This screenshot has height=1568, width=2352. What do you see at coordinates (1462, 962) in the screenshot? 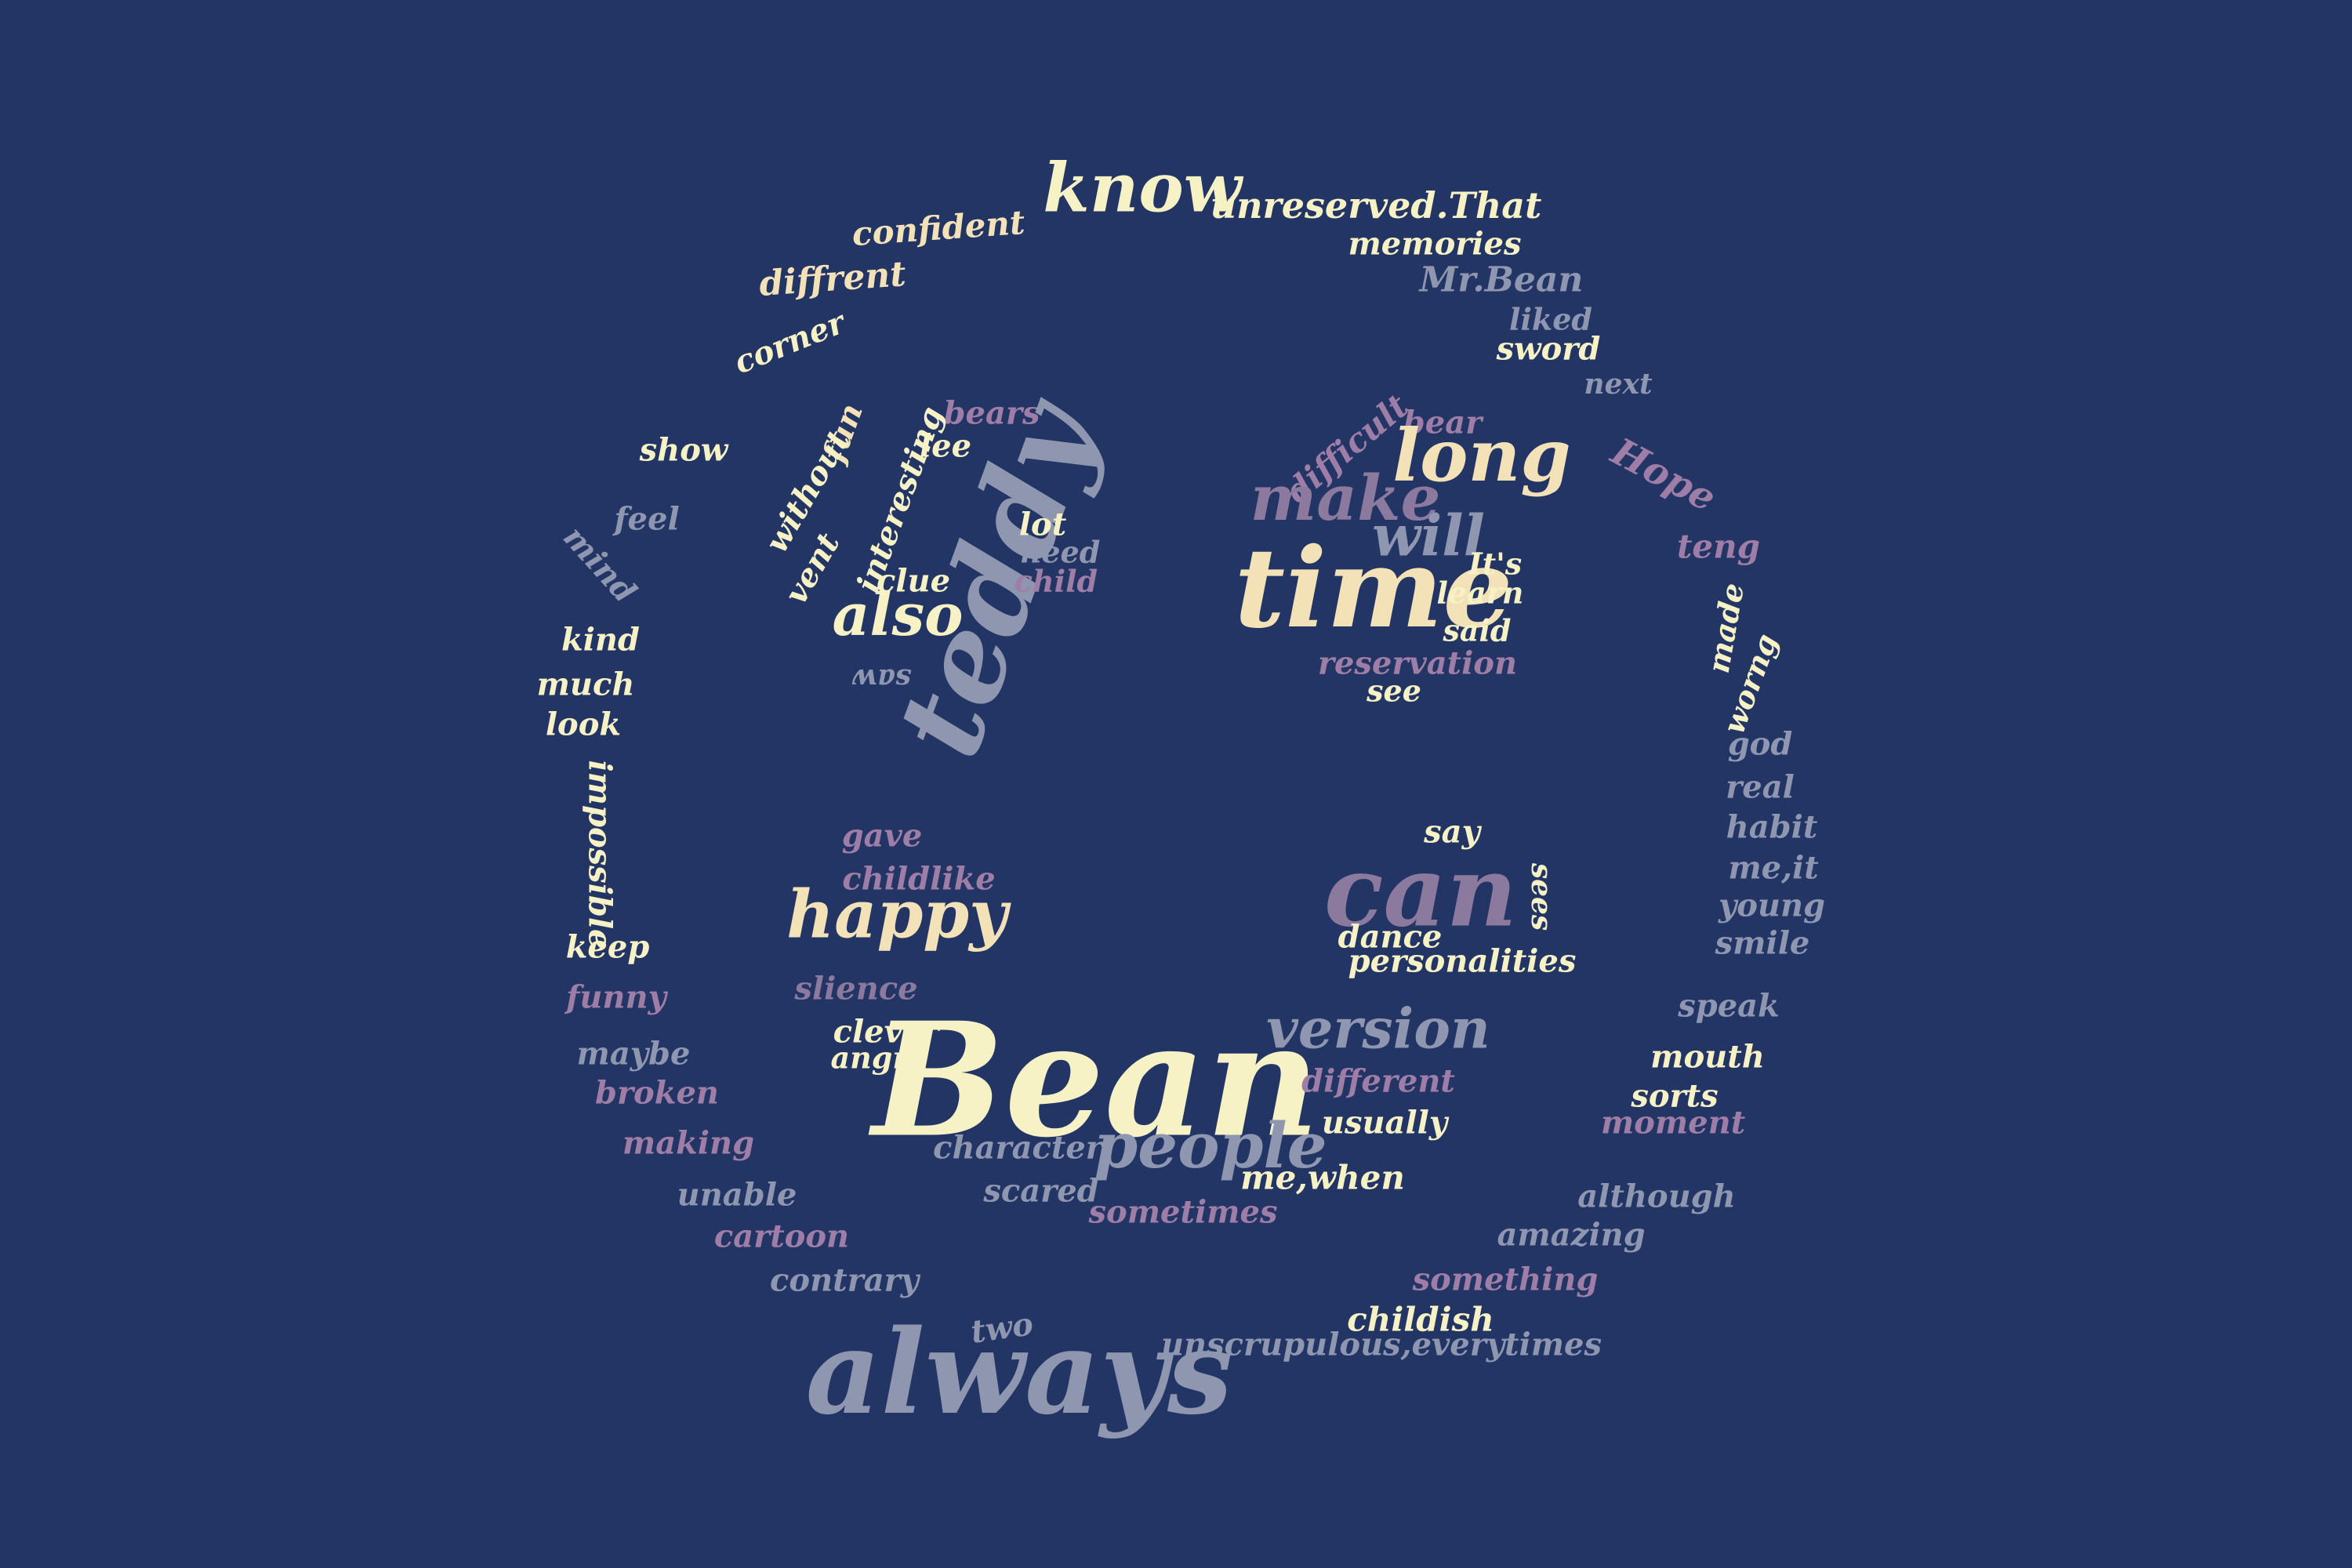
I see `cloud-word-personalities: personalities` at bounding box center [1462, 962].